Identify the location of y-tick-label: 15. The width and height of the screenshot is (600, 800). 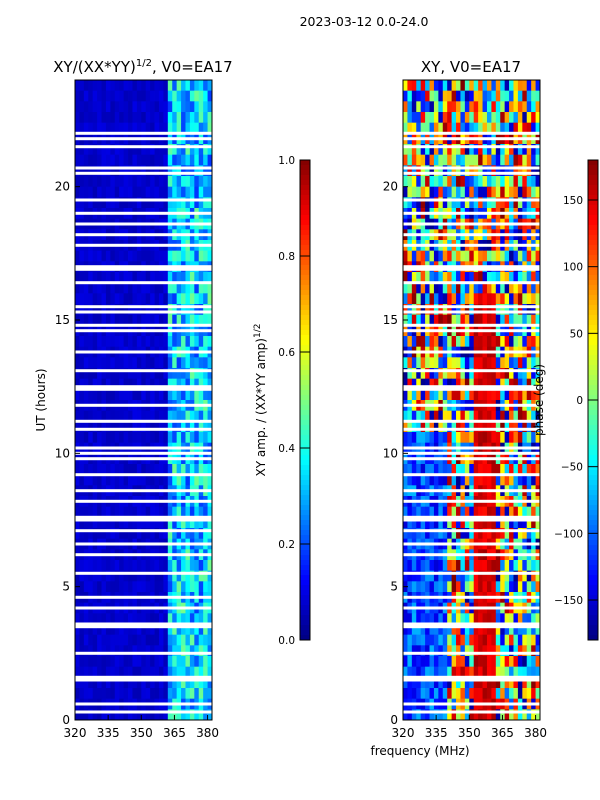
(390, 320).